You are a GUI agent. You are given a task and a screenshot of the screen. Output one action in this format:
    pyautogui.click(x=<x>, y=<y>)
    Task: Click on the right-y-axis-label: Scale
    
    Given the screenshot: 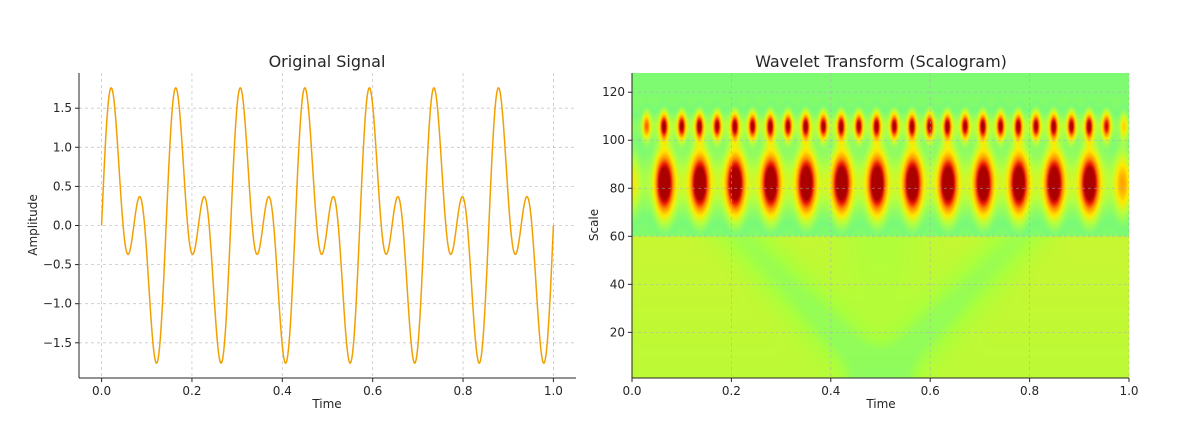 What is the action you would take?
    pyautogui.click(x=594, y=225)
    